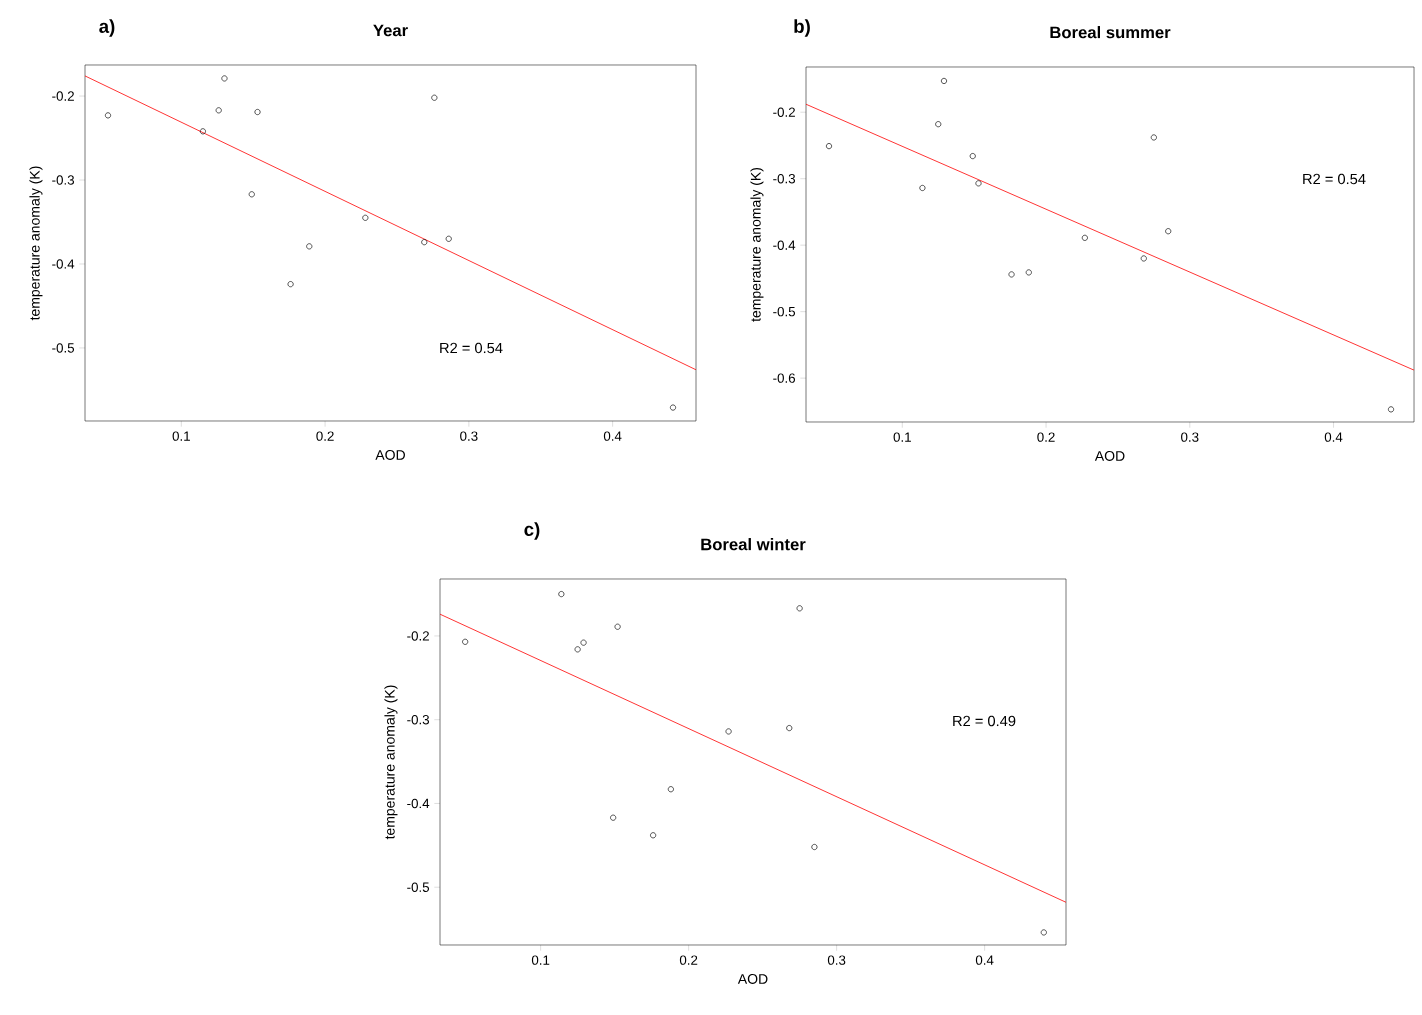 This screenshot has height=1015, width=1422. Describe the element at coordinates (390, 30) in the screenshot. I see `chart-title: Year` at that location.